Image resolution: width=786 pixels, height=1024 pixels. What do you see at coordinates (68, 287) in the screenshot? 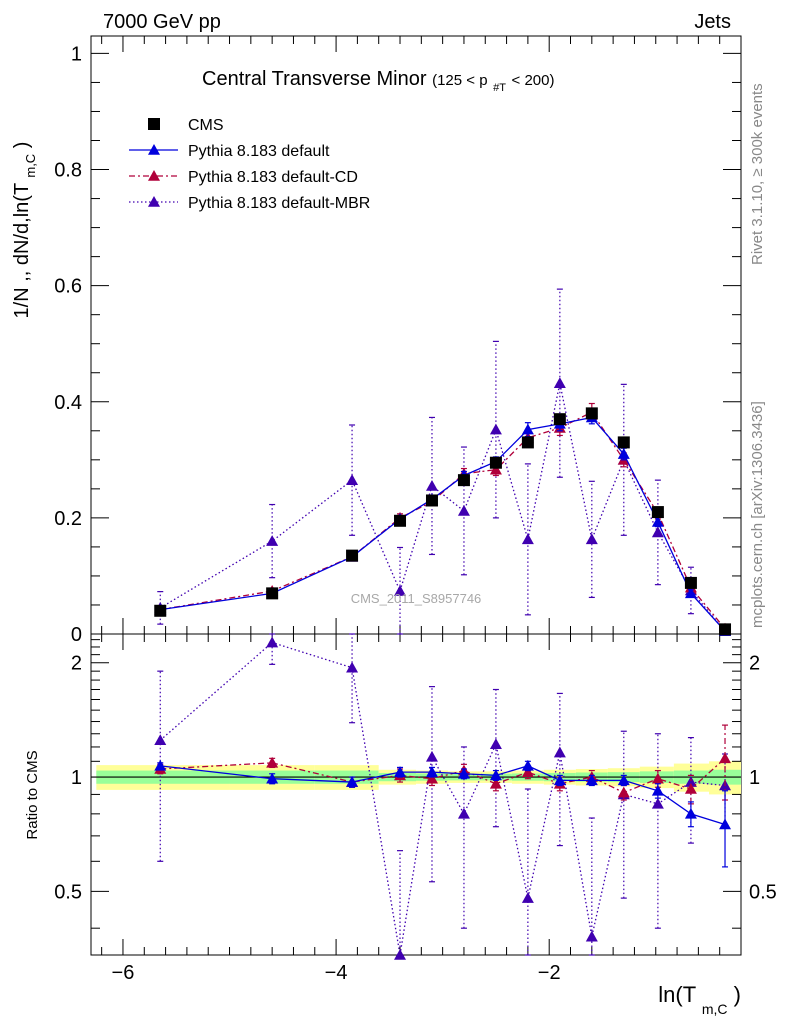
I see `main-y-tick-label: 0.6` at bounding box center [68, 287].